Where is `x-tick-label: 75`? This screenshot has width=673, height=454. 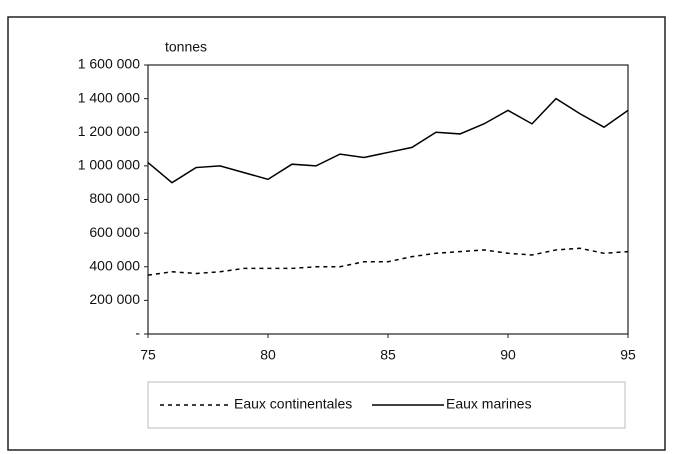
x-tick-label: 75 is located at coordinates (148, 355).